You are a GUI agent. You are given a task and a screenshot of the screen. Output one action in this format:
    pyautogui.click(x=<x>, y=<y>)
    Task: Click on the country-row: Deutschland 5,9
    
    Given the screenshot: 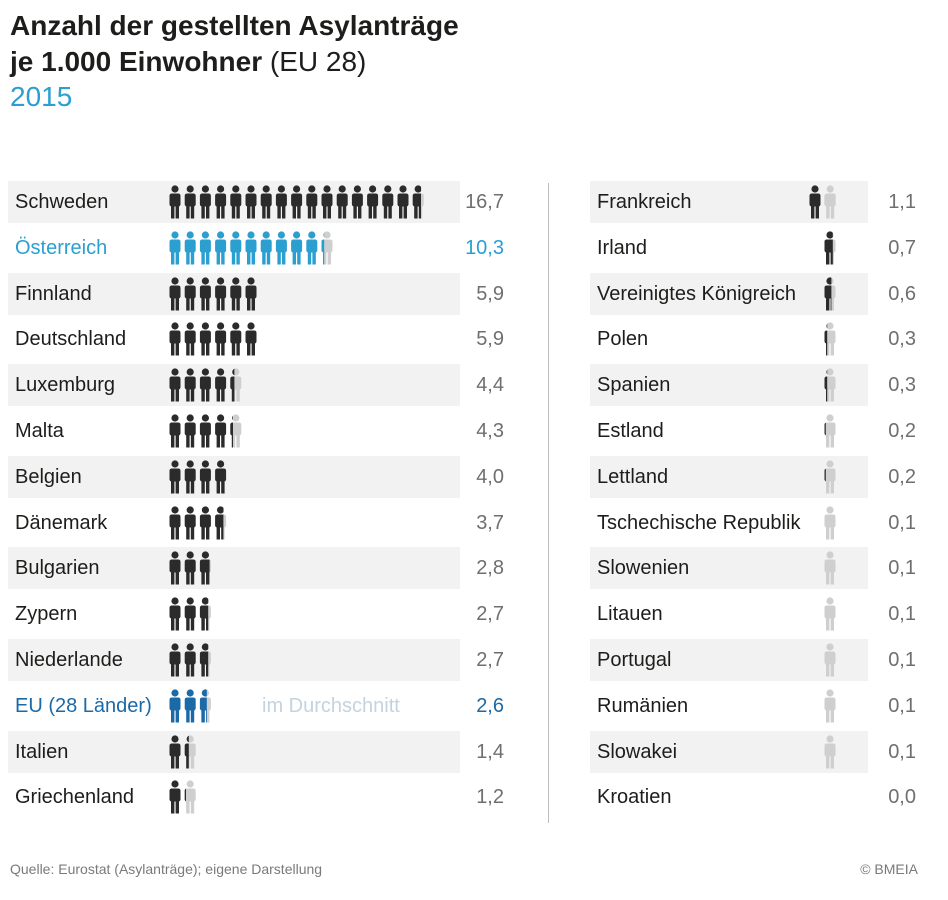 What is the action you would take?
    pyautogui.click(x=258, y=341)
    